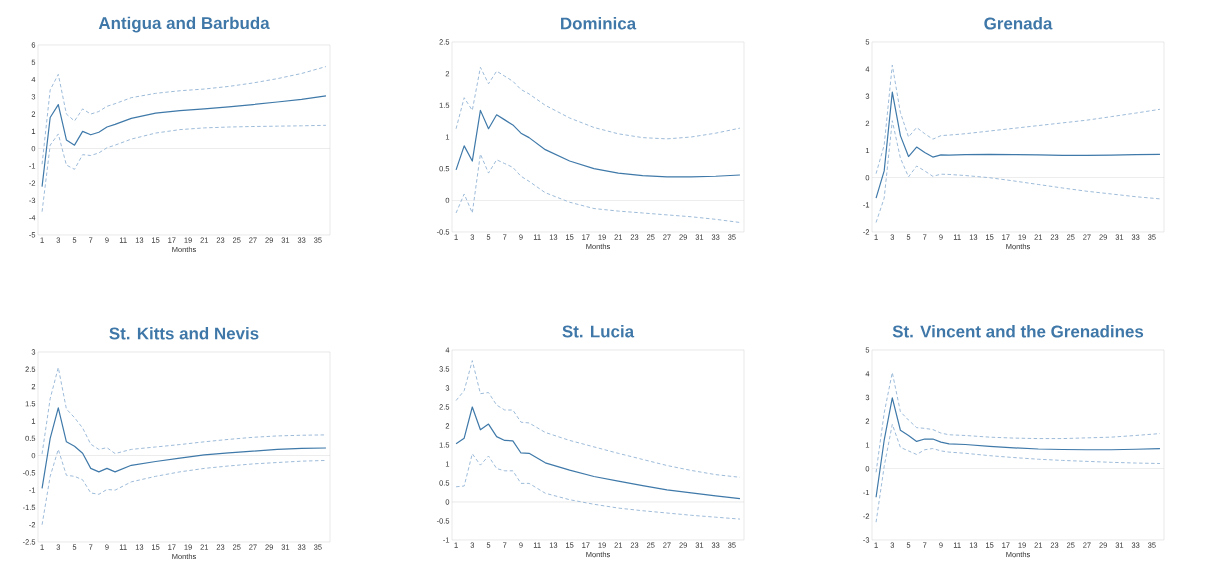 This screenshot has height=586, width=1214. I want to click on chart-title: Grenada, so click(1018, 23).